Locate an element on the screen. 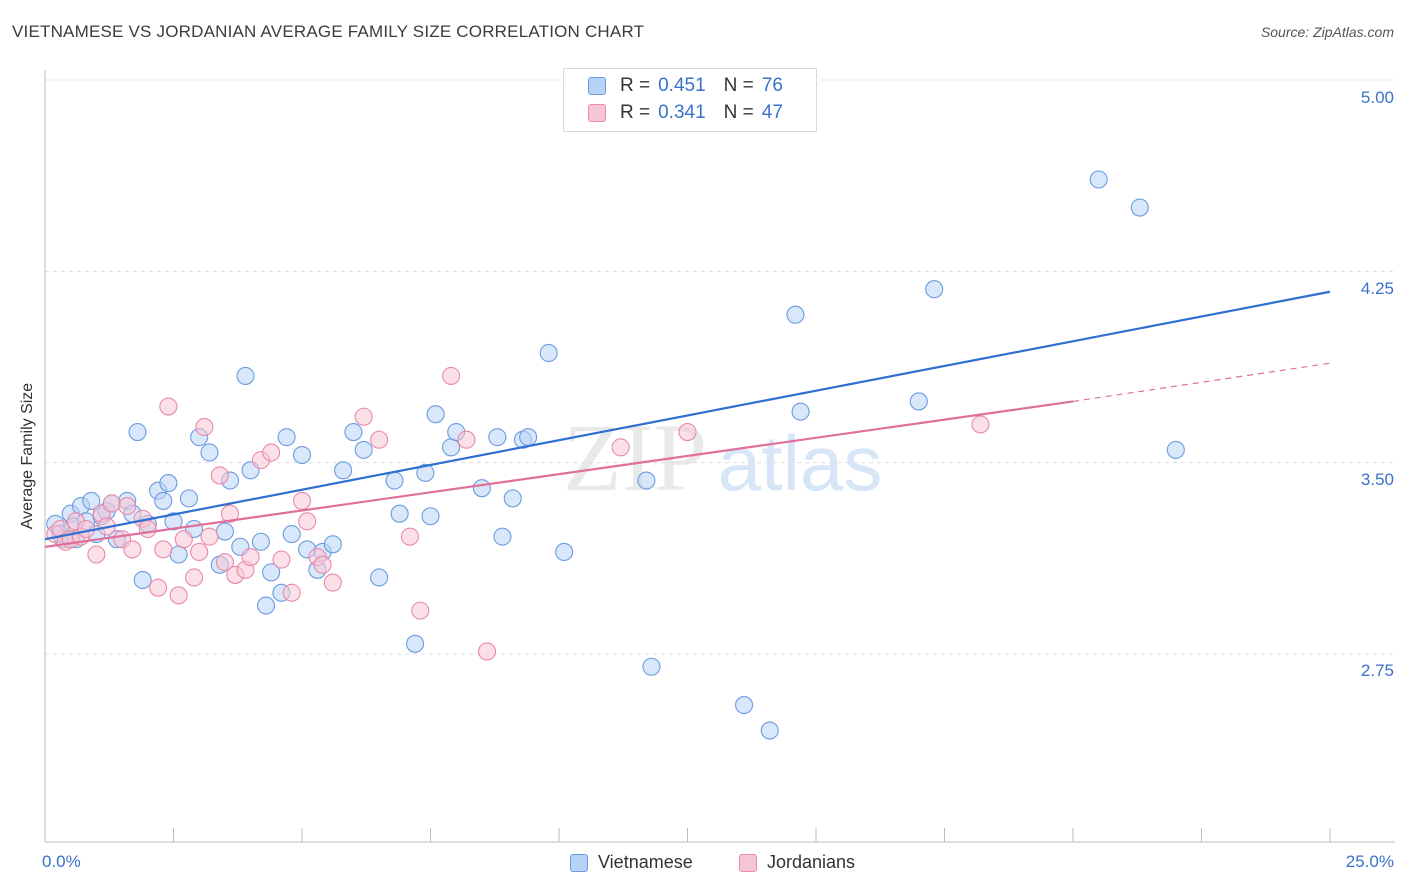 This screenshot has width=1406, height=892. jordanian-swatch is located at coordinates (597, 113).